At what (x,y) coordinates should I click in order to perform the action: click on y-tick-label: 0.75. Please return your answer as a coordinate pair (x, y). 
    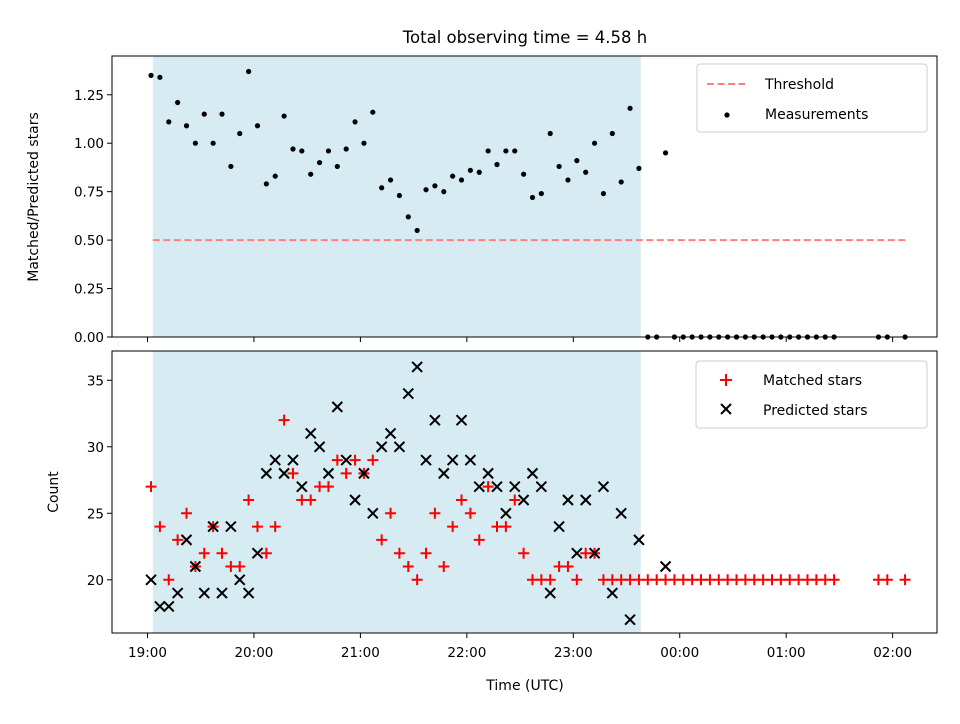
    Looking at the image, I should click on (89, 193).